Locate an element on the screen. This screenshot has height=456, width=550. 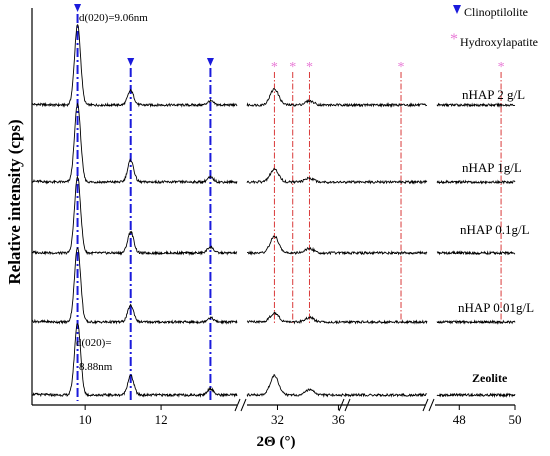
series-label: nHAP 0.01g/L is located at coordinates (496, 307).